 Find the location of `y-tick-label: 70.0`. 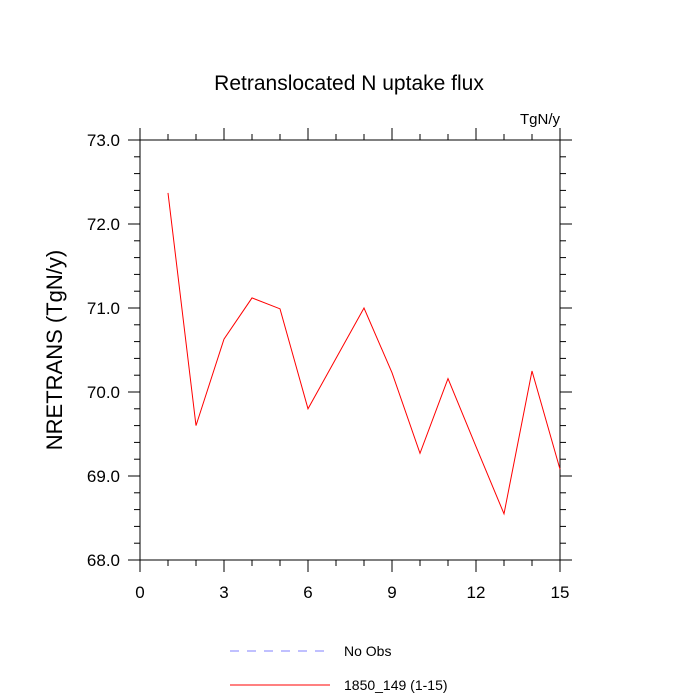

y-tick-label: 70.0 is located at coordinates (103, 392).